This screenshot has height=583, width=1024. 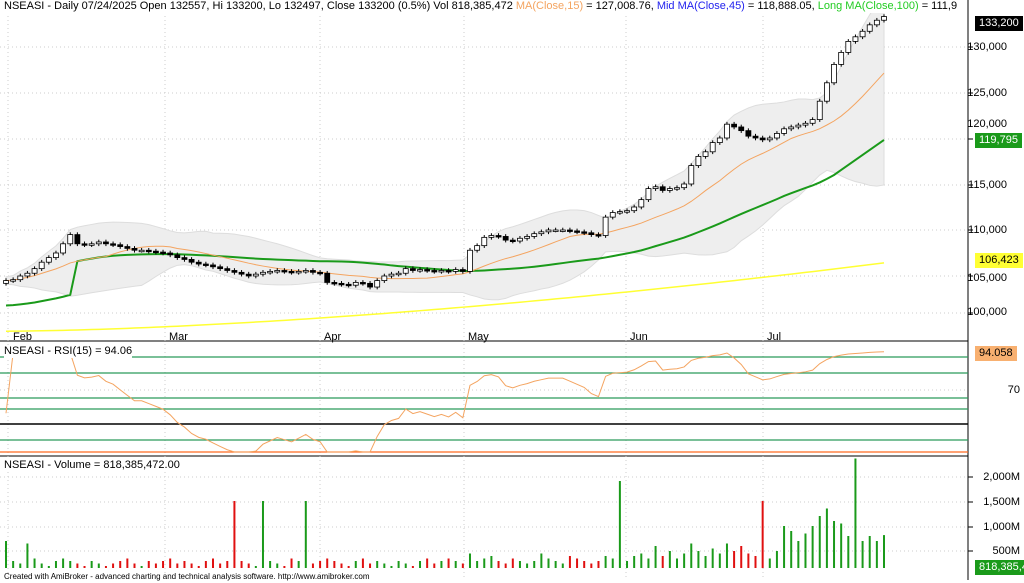 What do you see at coordinates (178, 337) in the screenshot?
I see `month-label: Mar` at bounding box center [178, 337].